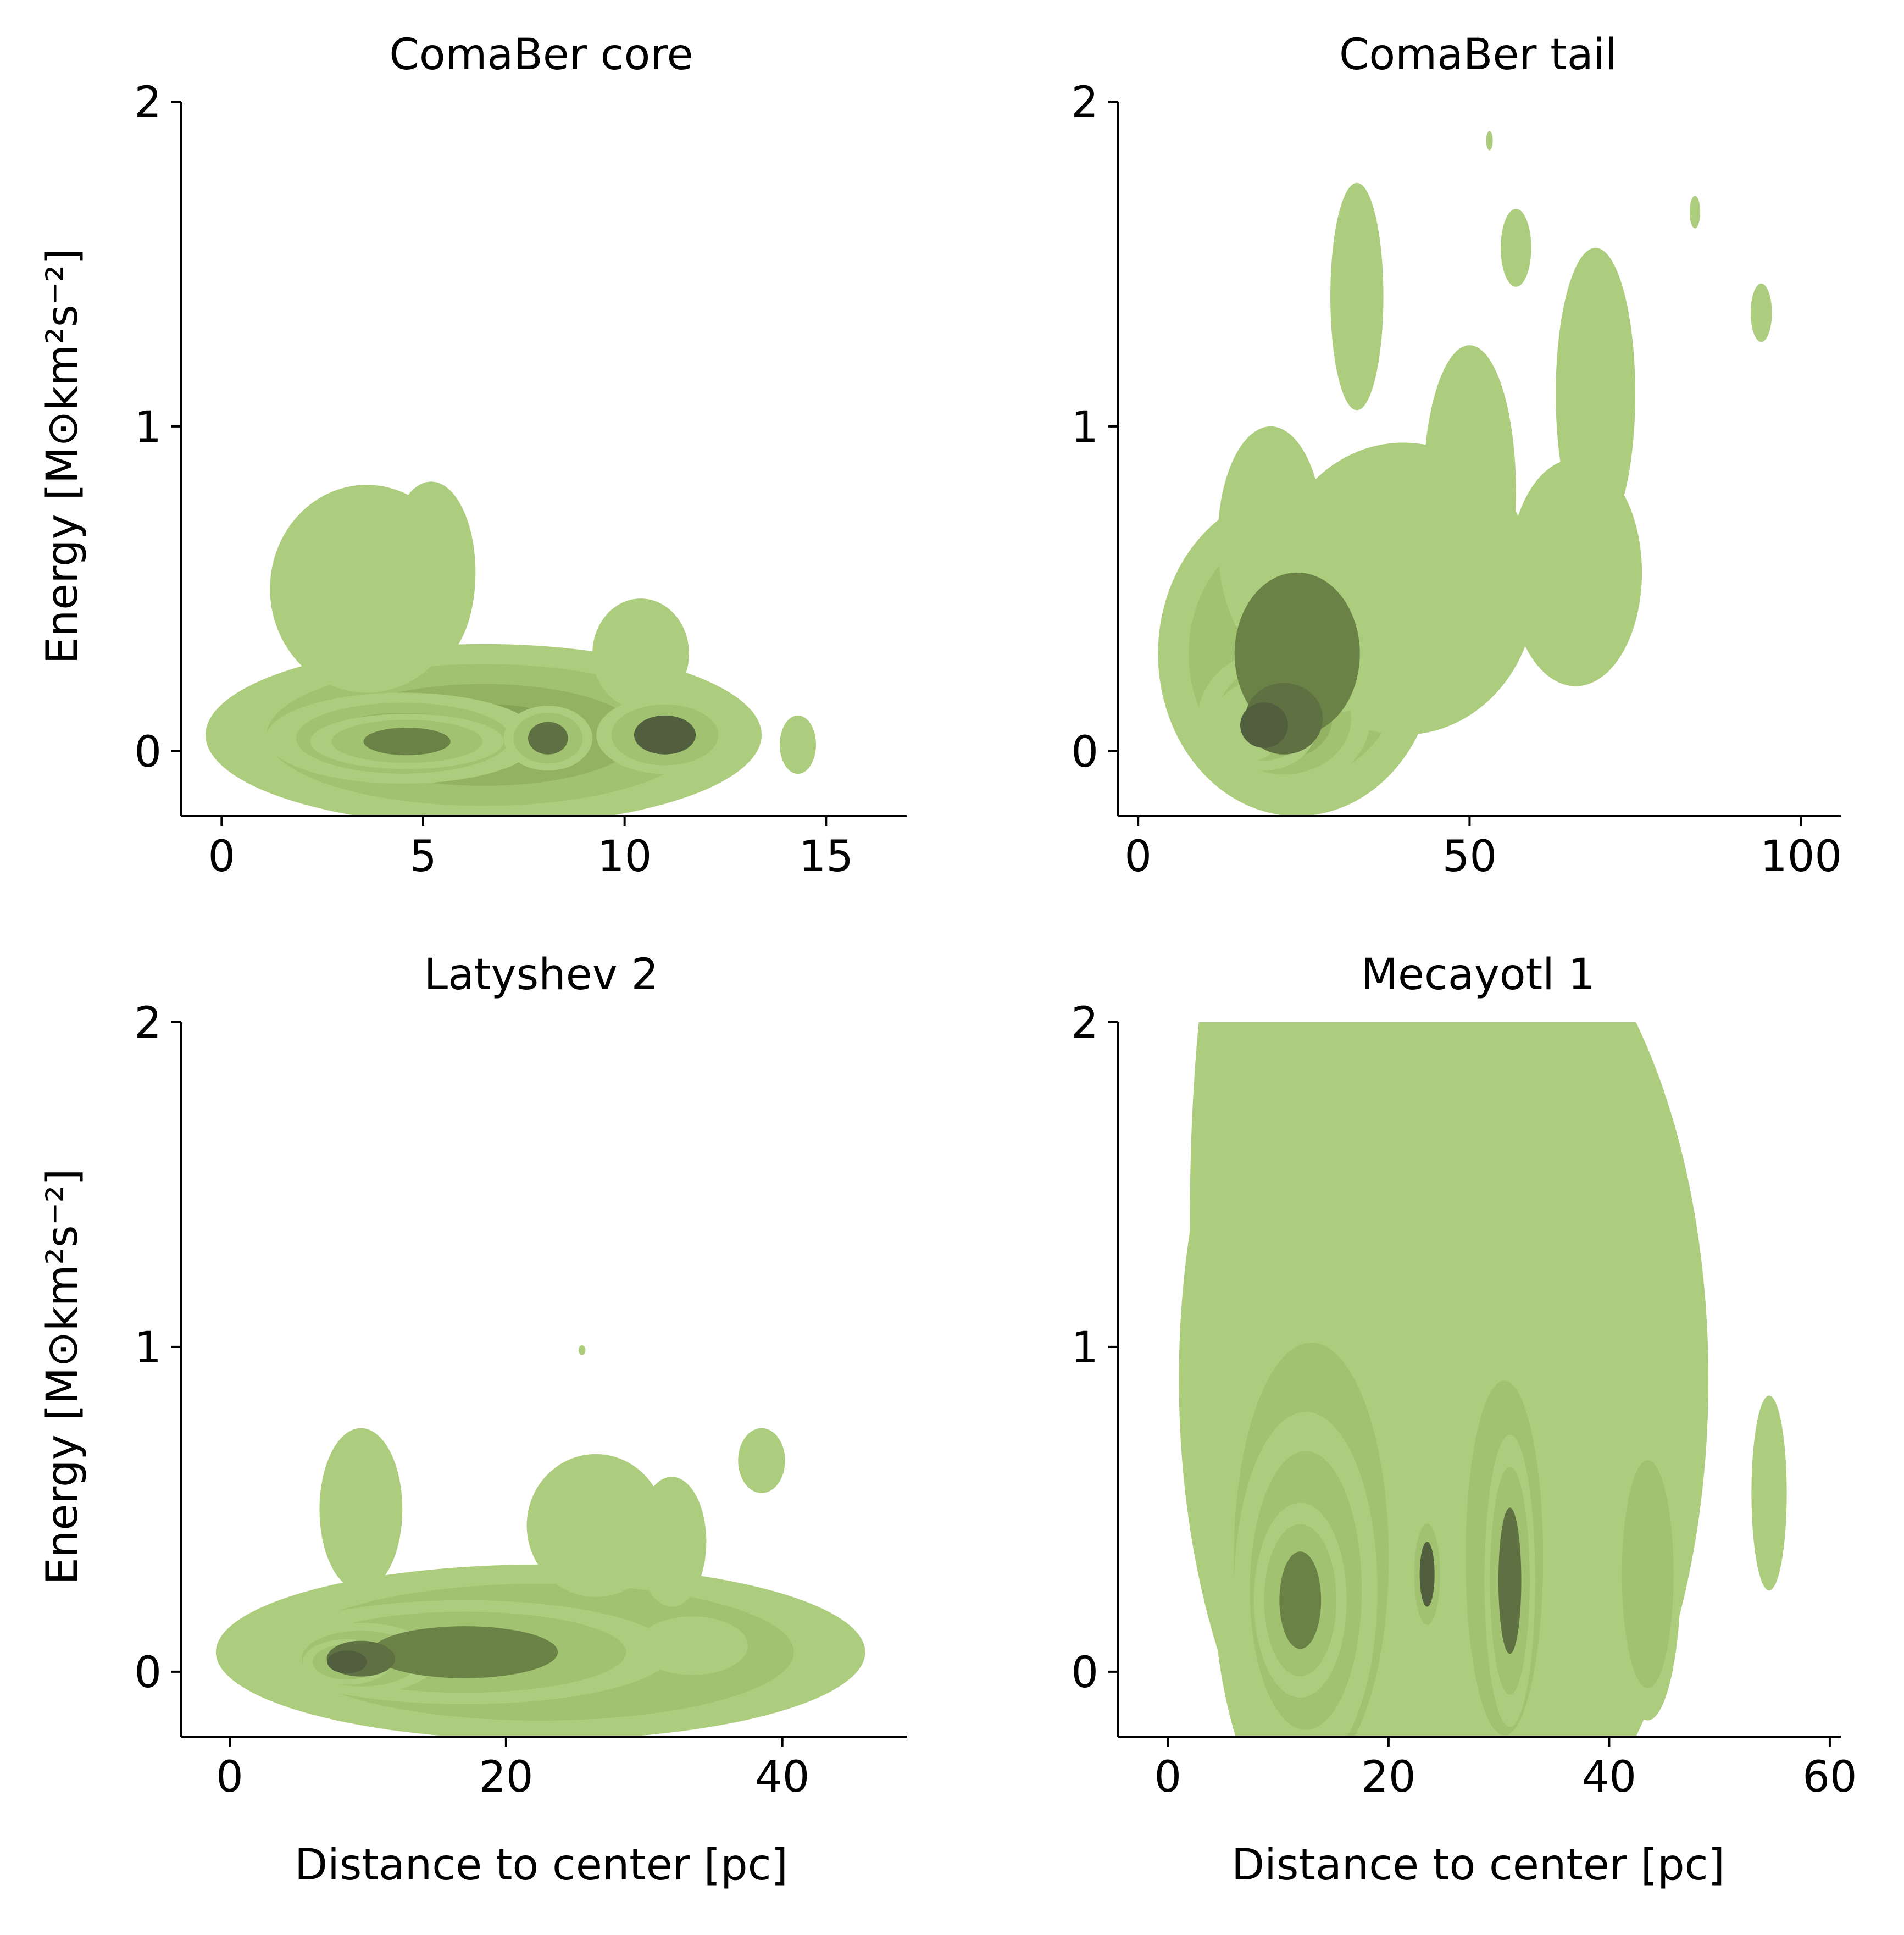 The width and height of the screenshot is (1904, 1935). I want to click on panel-title: Mecayotl 1, so click(1478, 975).